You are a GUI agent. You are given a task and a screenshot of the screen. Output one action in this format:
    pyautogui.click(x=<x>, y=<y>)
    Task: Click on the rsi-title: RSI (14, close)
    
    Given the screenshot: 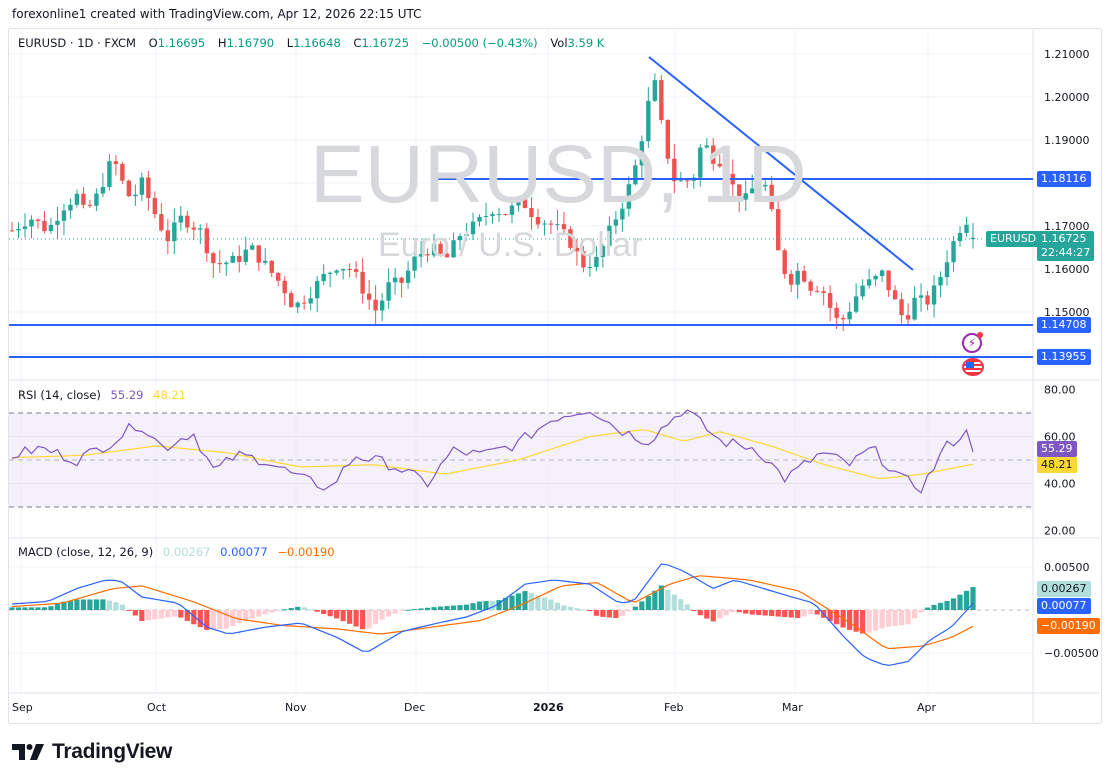 What is the action you would take?
    pyautogui.click(x=59, y=395)
    